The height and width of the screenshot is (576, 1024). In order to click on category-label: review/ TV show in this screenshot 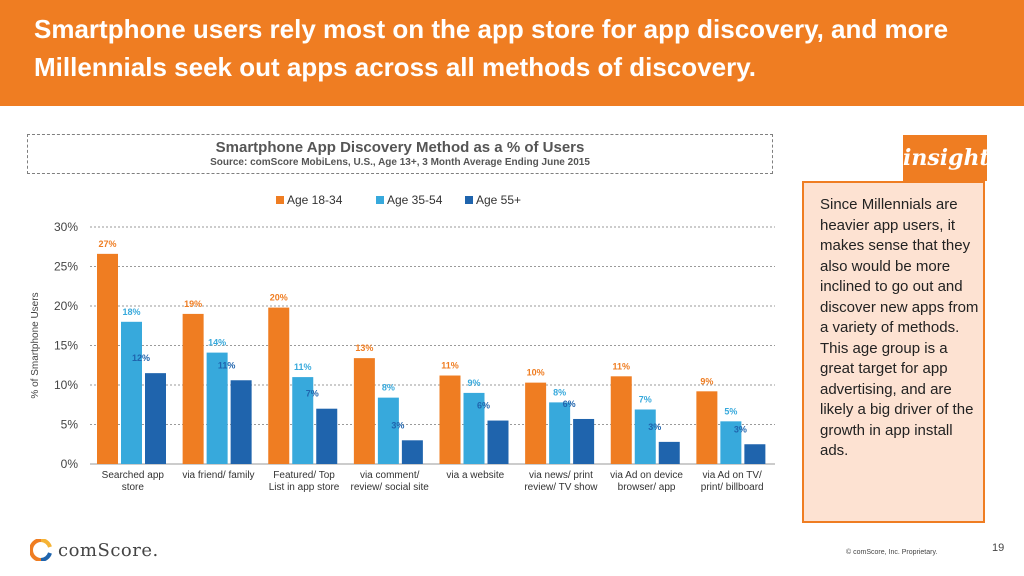, I will do `click(561, 487)`.